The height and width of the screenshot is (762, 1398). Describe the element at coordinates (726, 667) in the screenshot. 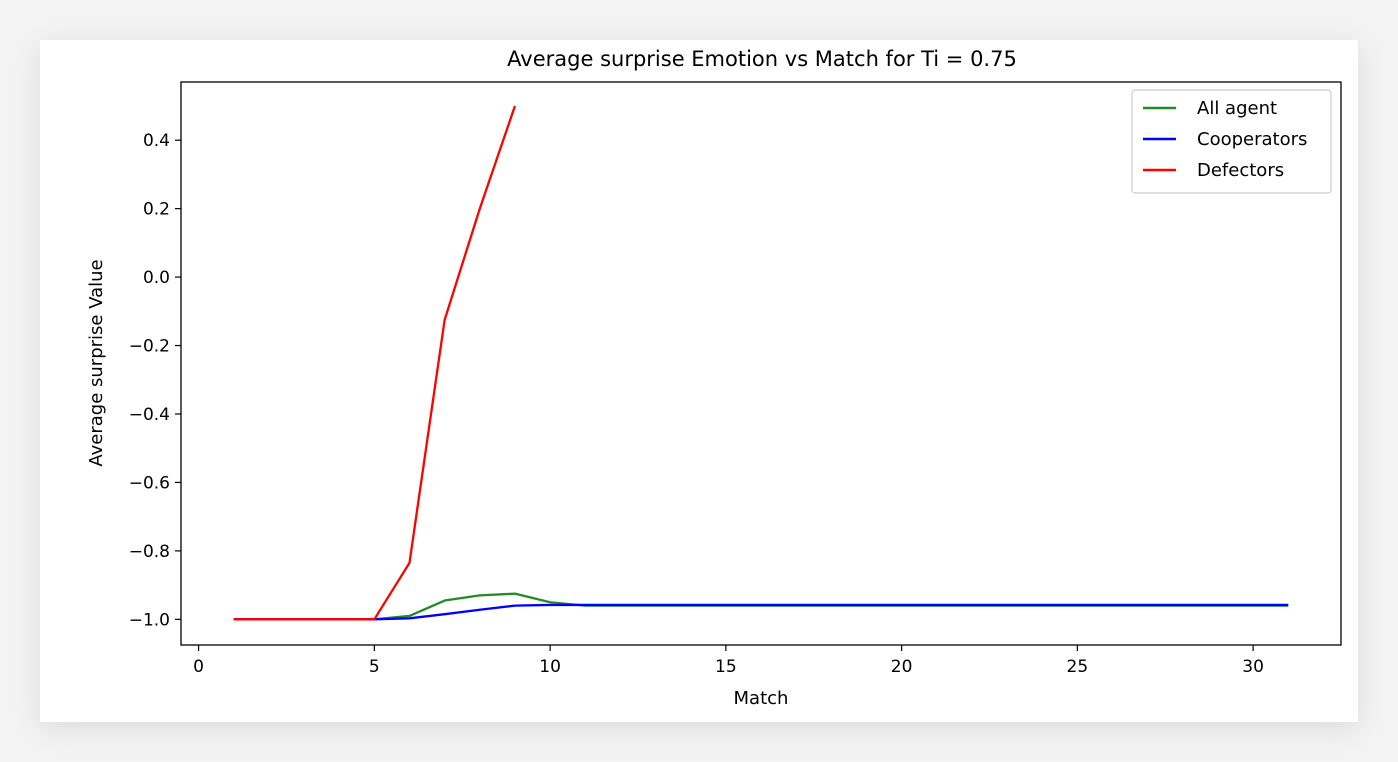

I see `x-tick-label: 15` at that location.